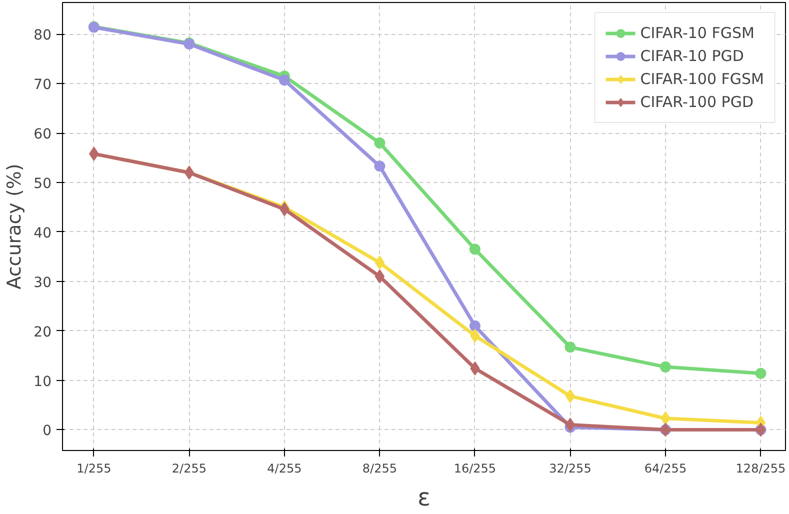 The height and width of the screenshot is (514, 789). What do you see at coordinates (43, 332) in the screenshot?
I see `y-tick-label: 20` at bounding box center [43, 332].